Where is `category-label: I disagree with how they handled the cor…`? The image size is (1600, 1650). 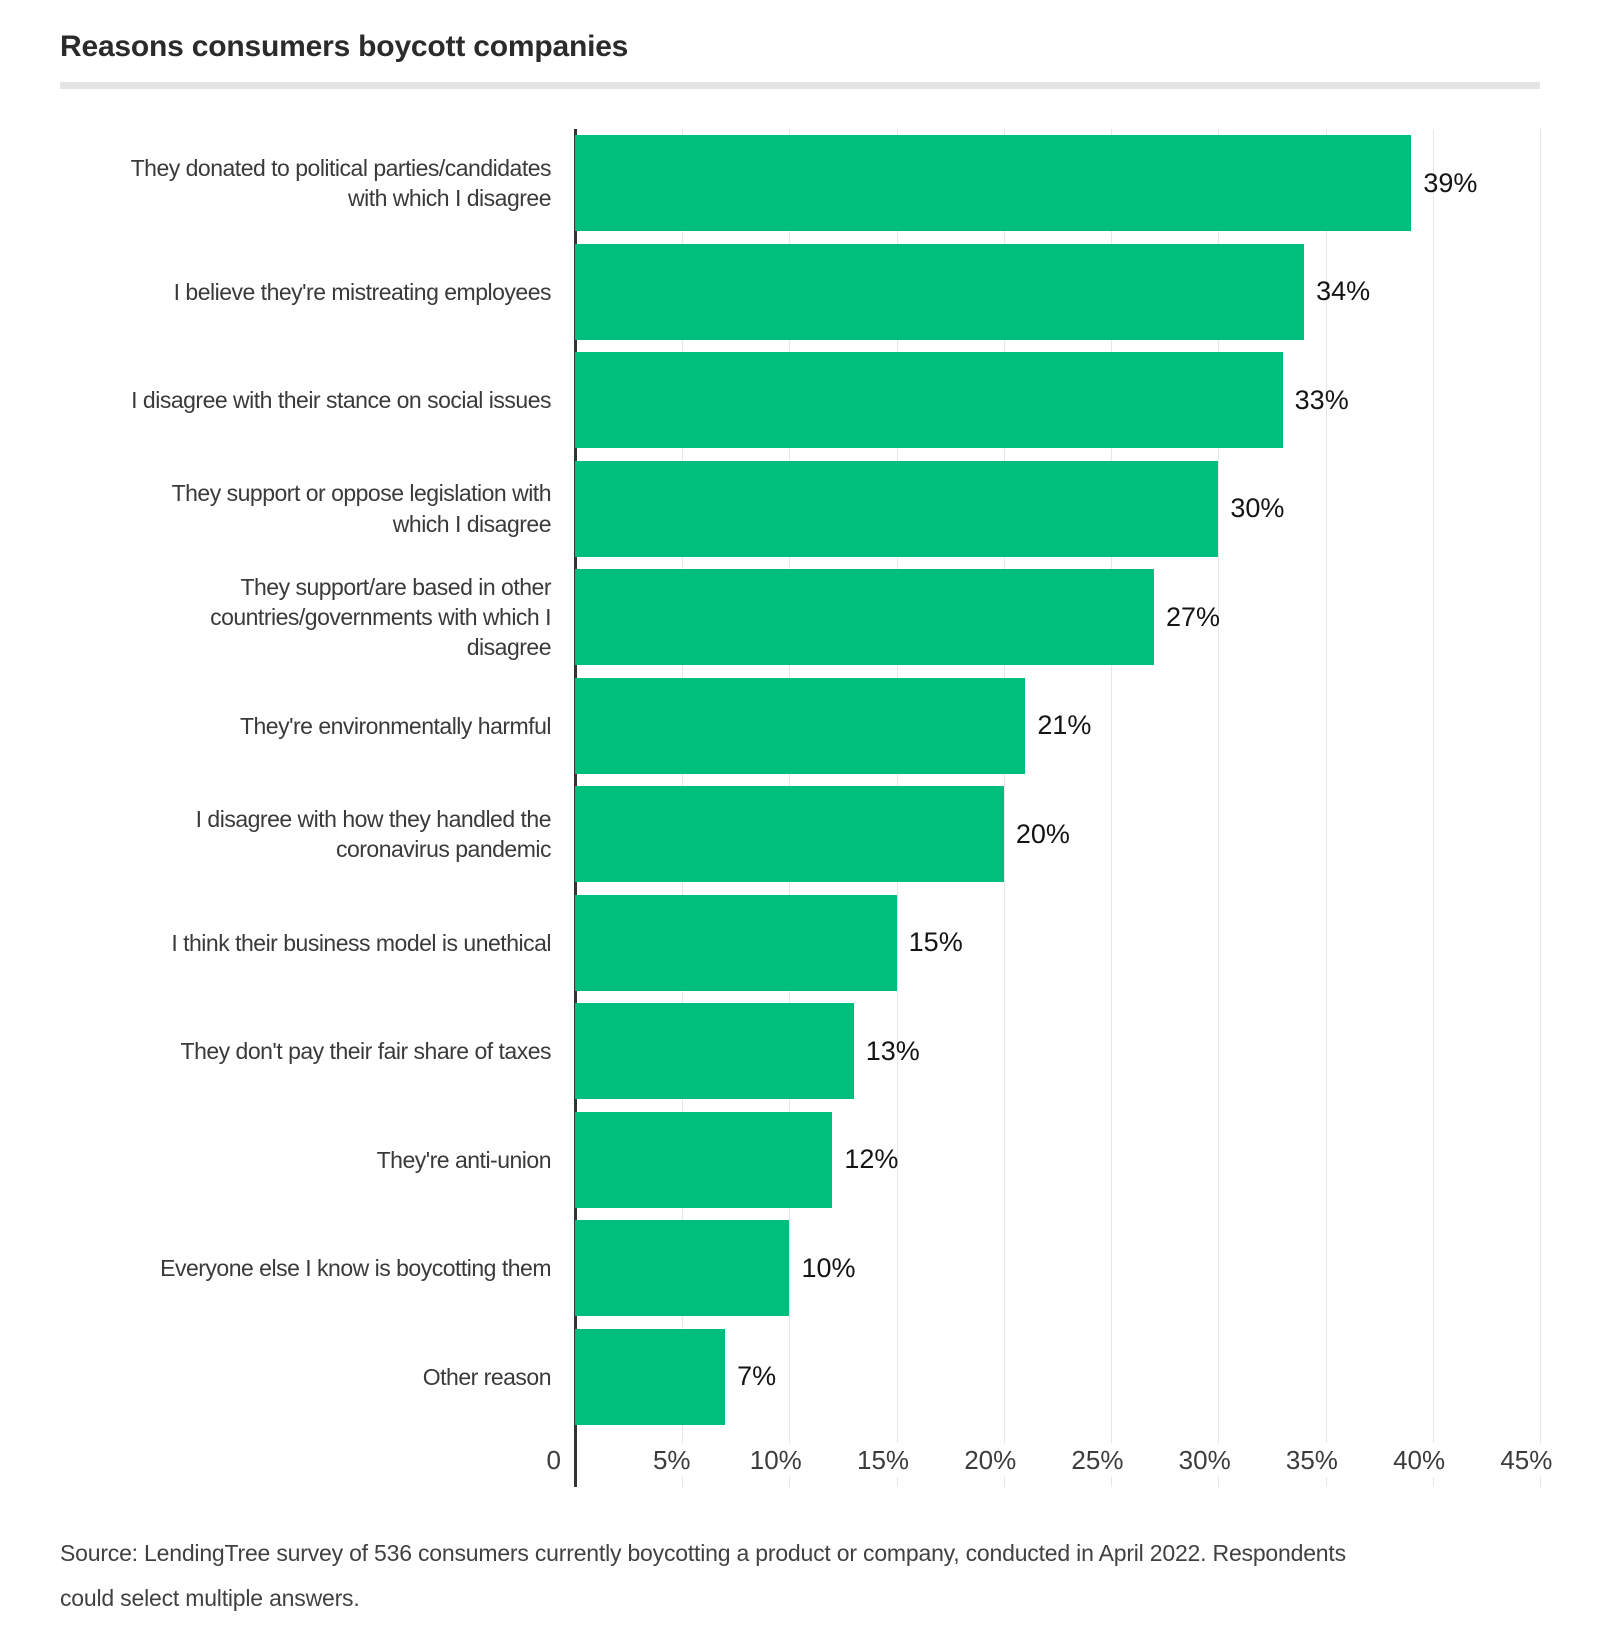 category-label: I disagree with how they handled the cor… is located at coordinates (373, 834).